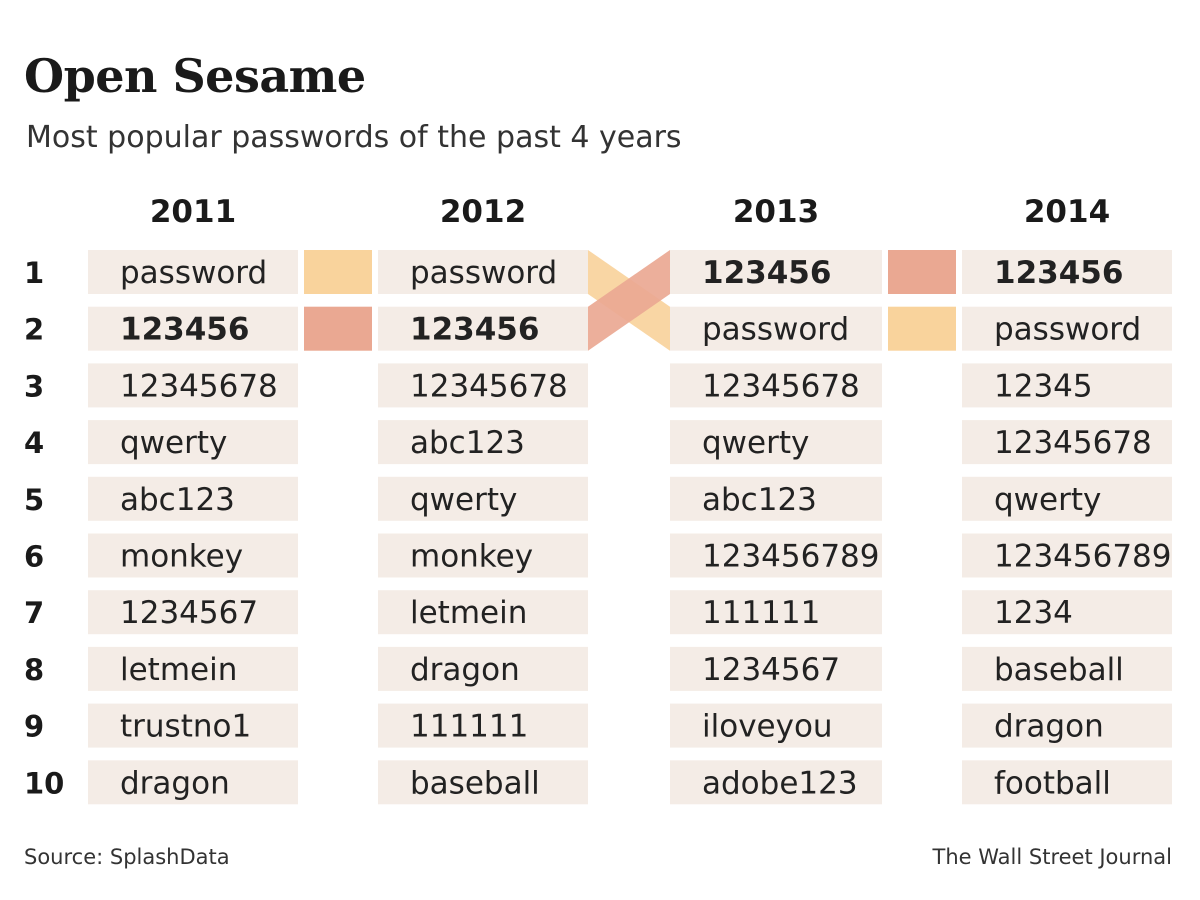  What do you see at coordinates (468, 613) in the screenshot?
I see `password-2012-rank-7: letmein` at bounding box center [468, 613].